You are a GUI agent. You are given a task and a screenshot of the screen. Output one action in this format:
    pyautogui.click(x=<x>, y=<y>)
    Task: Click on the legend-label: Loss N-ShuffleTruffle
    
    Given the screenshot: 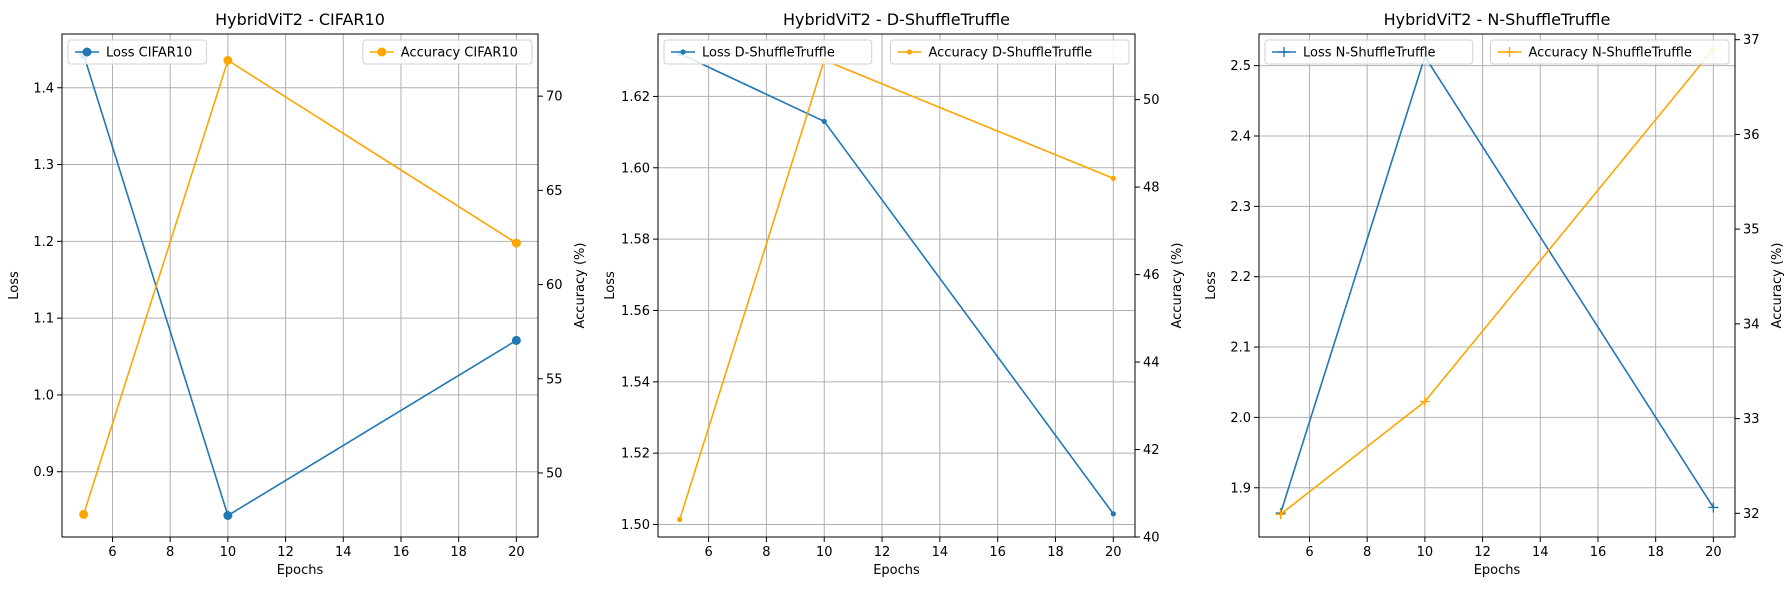 What is the action you would take?
    pyautogui.click(x=1369, y=53)
    